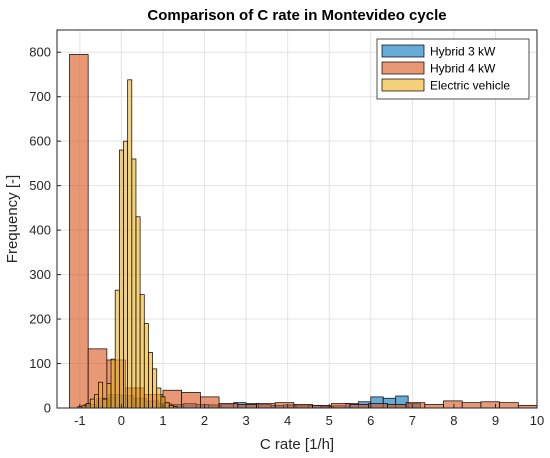 The image size is (550, 458). Describe the element at coordinates (204, 420) in the screenshot. I see `x-tick-label: 2` at that location.